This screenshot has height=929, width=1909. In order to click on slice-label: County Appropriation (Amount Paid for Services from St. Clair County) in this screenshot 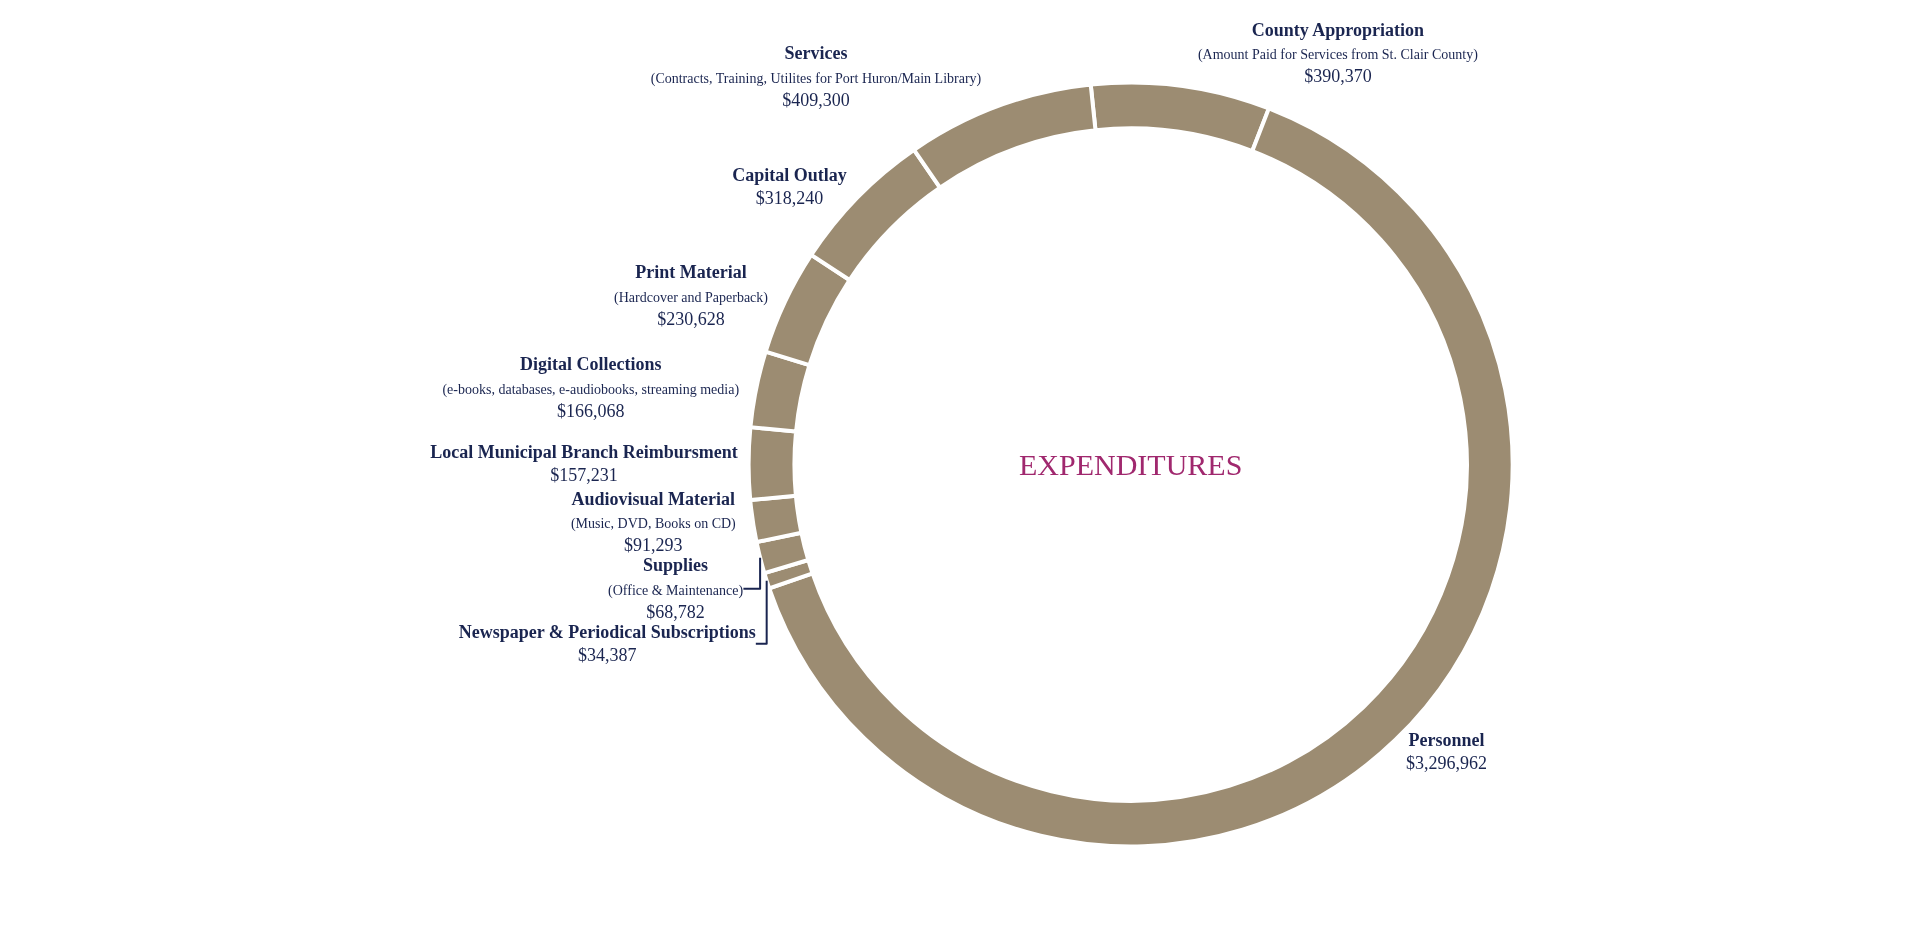, I will do `click(1338, 41)`.